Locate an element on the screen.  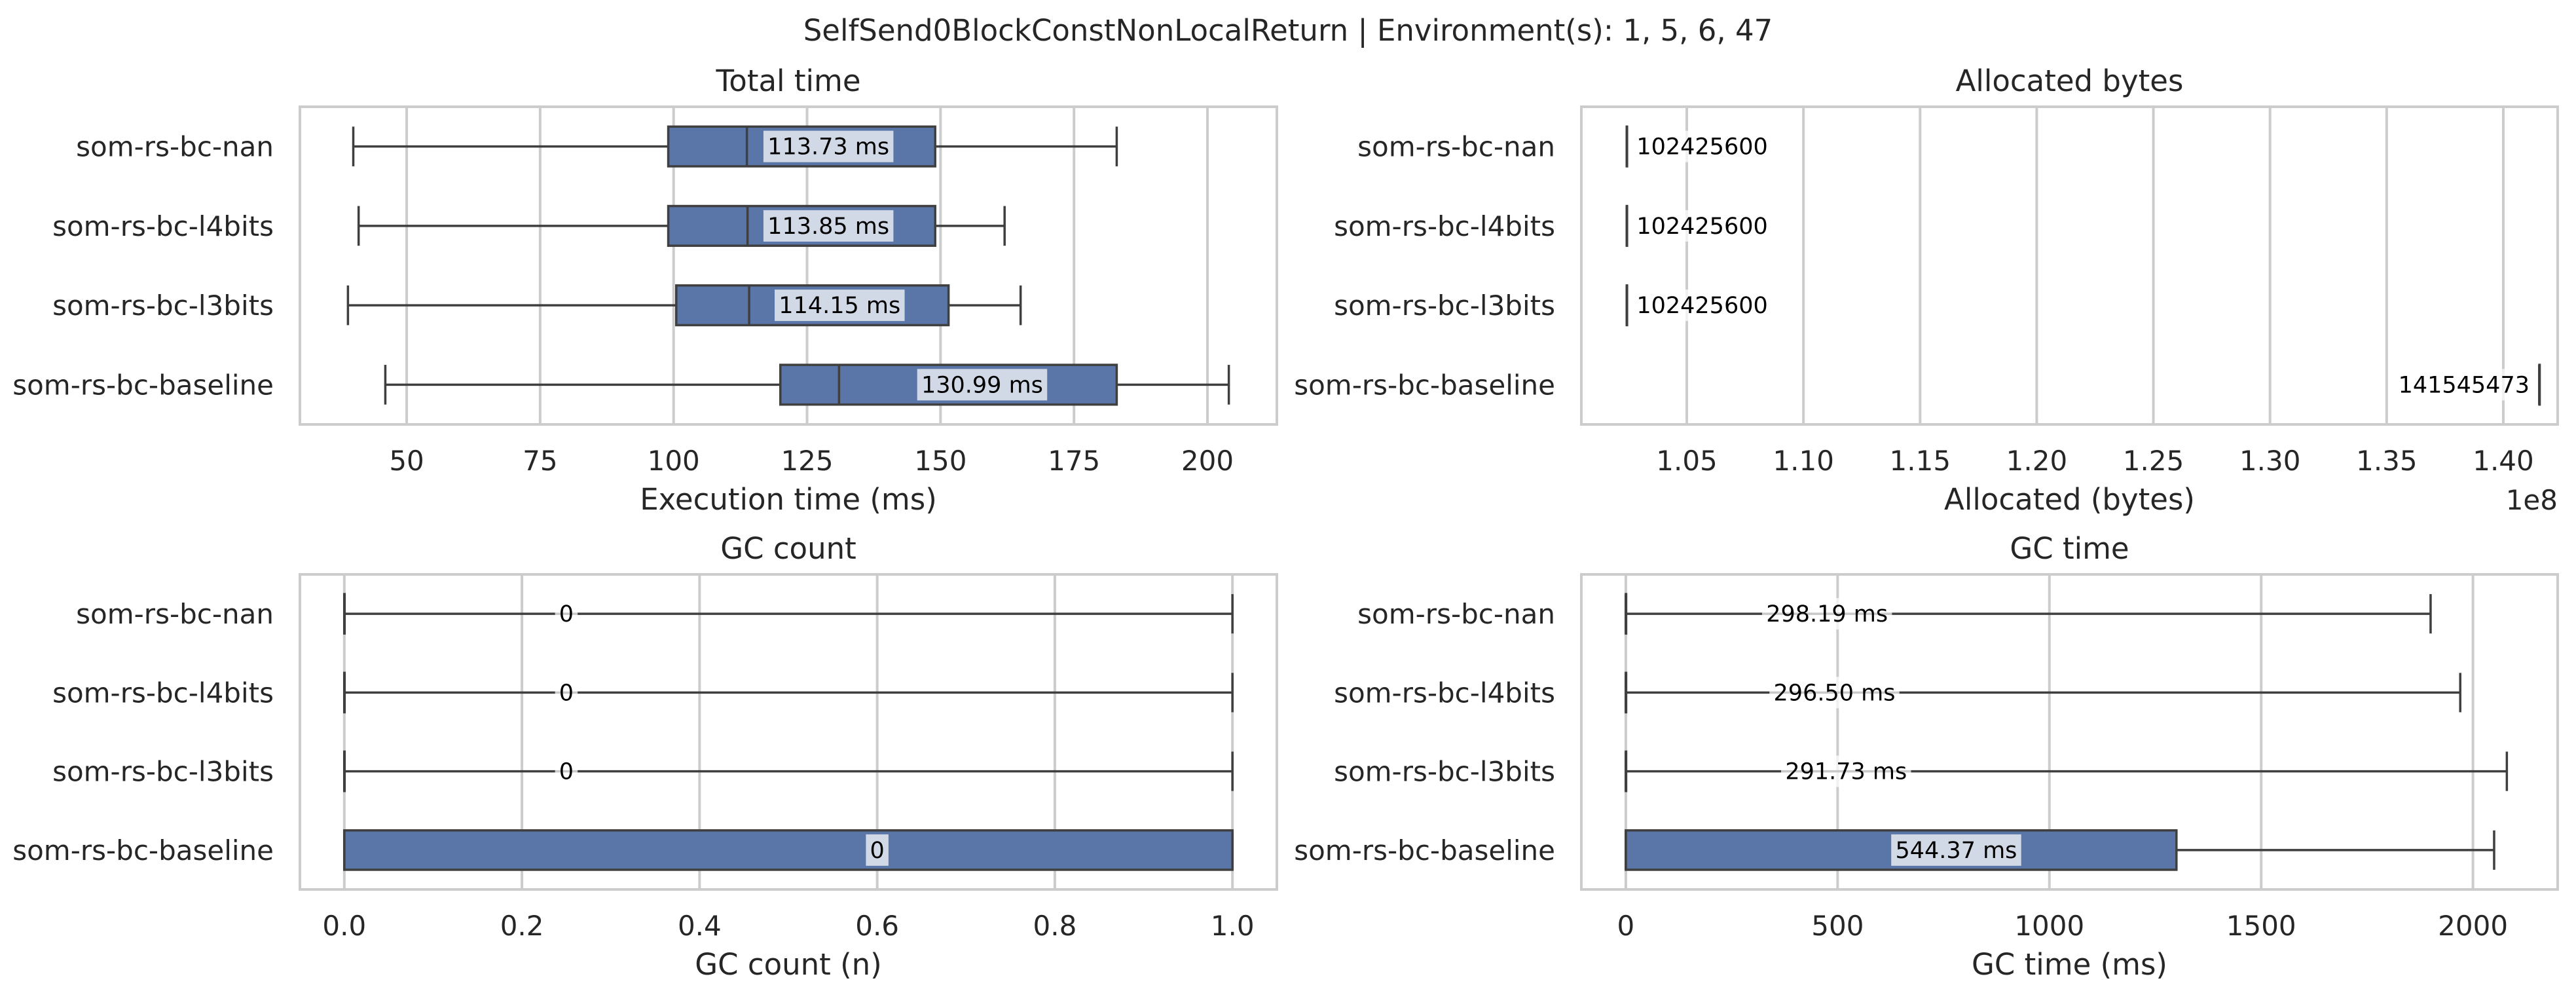
value-label: 298.19 ms is located at coordinates (1827, 614).